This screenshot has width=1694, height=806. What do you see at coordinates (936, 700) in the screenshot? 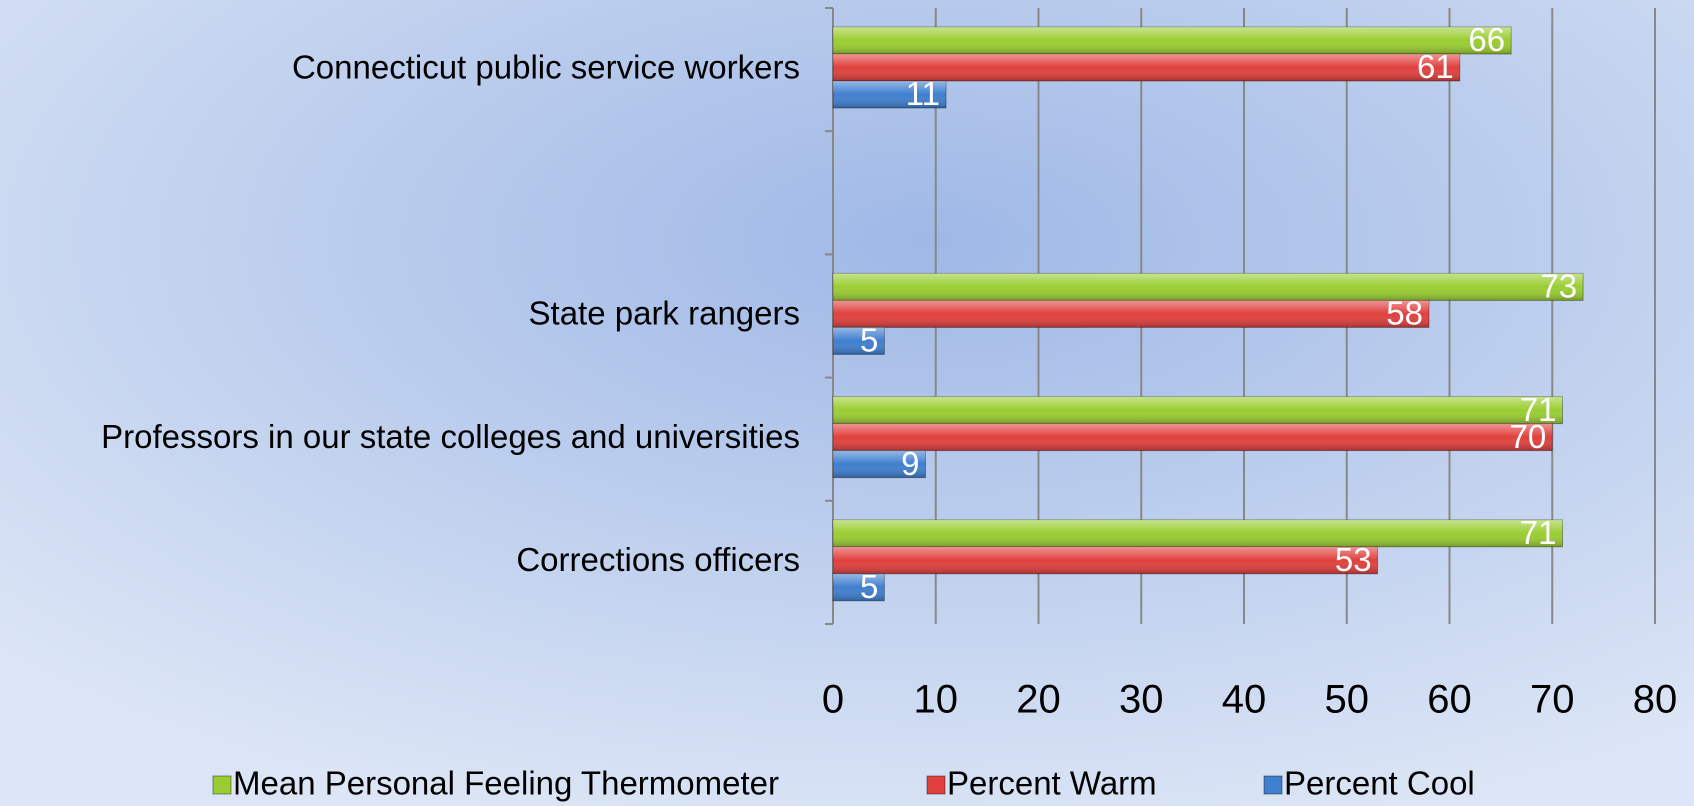
I see `x-tick-label: 10` at bounding box center [936, 700].